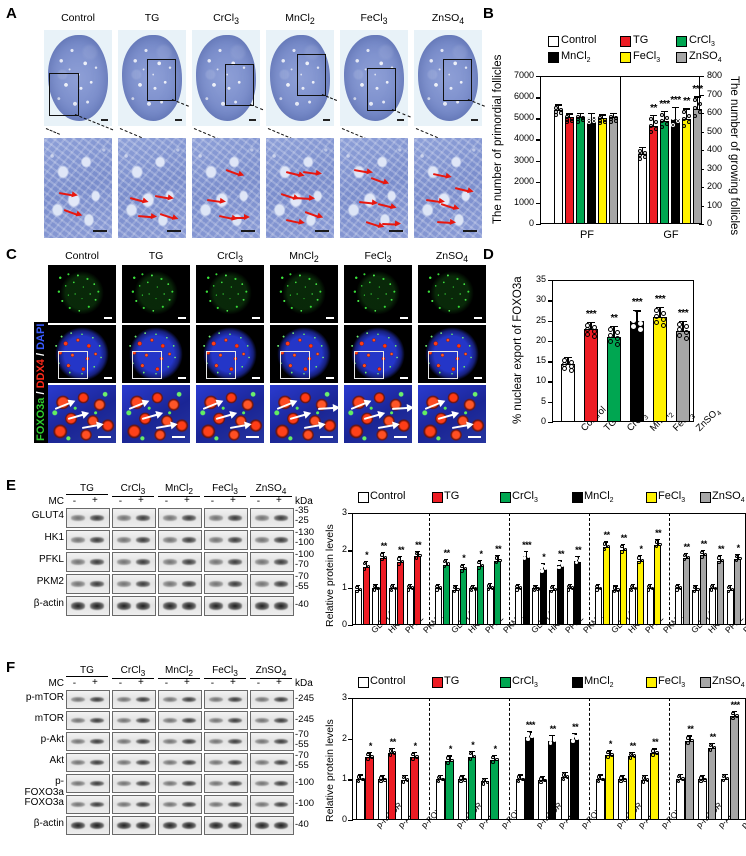 This screenshot has height=856, width=746. Describe the element at coordinates (658, 533) in the screenshot. I see `panel-e-significance-FeCl3-PKM2: **` at that location.